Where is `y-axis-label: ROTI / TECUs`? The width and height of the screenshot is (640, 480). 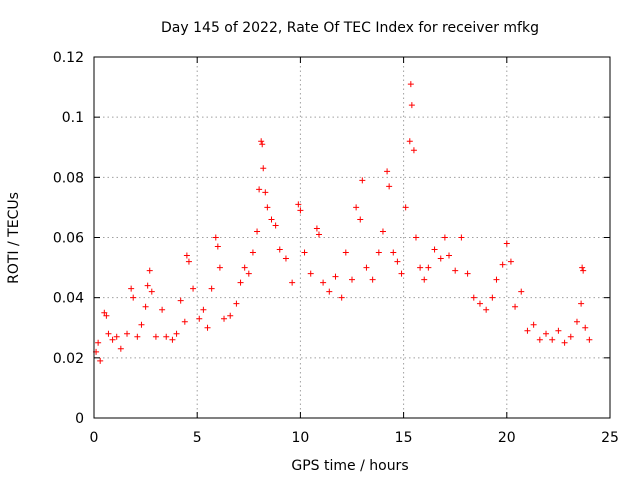
y-axis-label: ROTI / TECUs is located at coordinates (14, 238).